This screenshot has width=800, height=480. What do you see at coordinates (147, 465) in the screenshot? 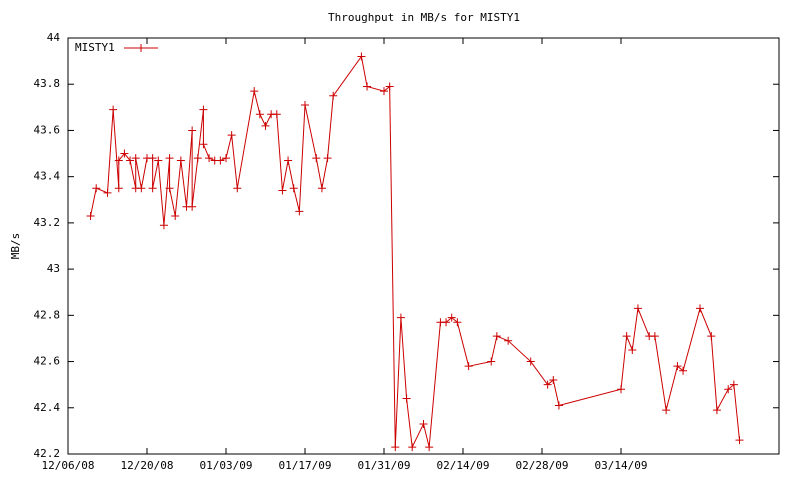
I see `x-tick-label: 12/20/08` at bounding box center [147, 465].